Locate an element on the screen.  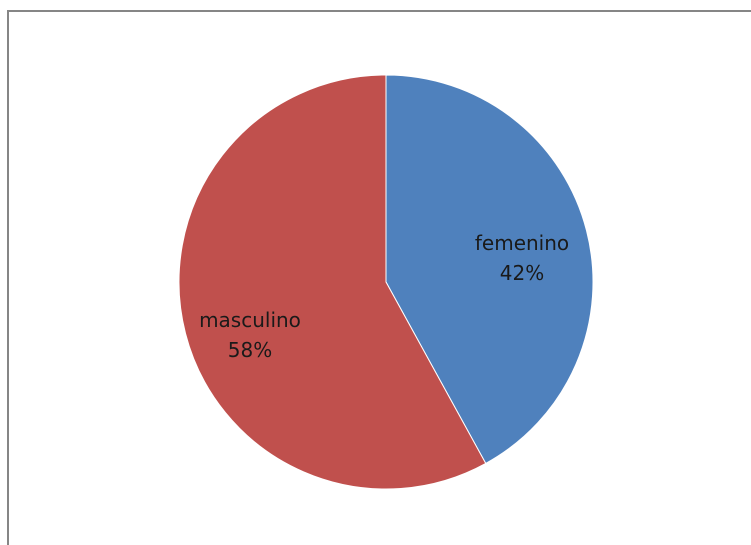
slice-percent-femenino: 42% is located at coordinates (522, 273).